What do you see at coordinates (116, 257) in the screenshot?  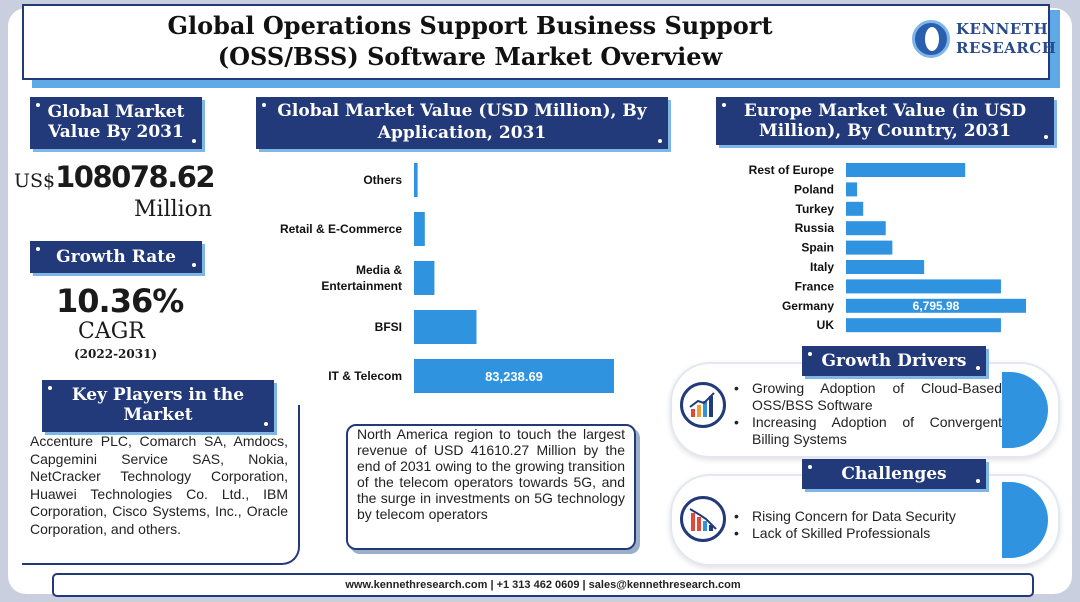 I see `growth-rate-heading: Growth Rate` at bounding box center [116, 257].